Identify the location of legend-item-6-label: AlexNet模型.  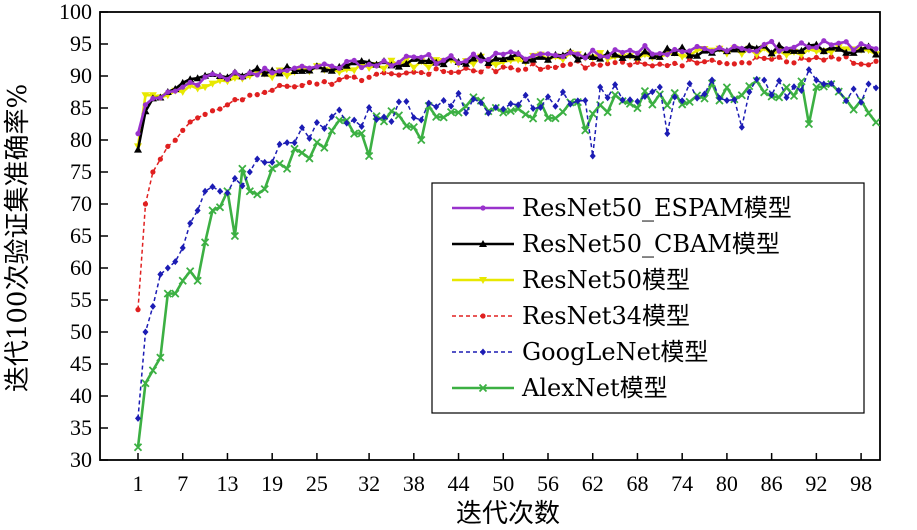
(594, 388).